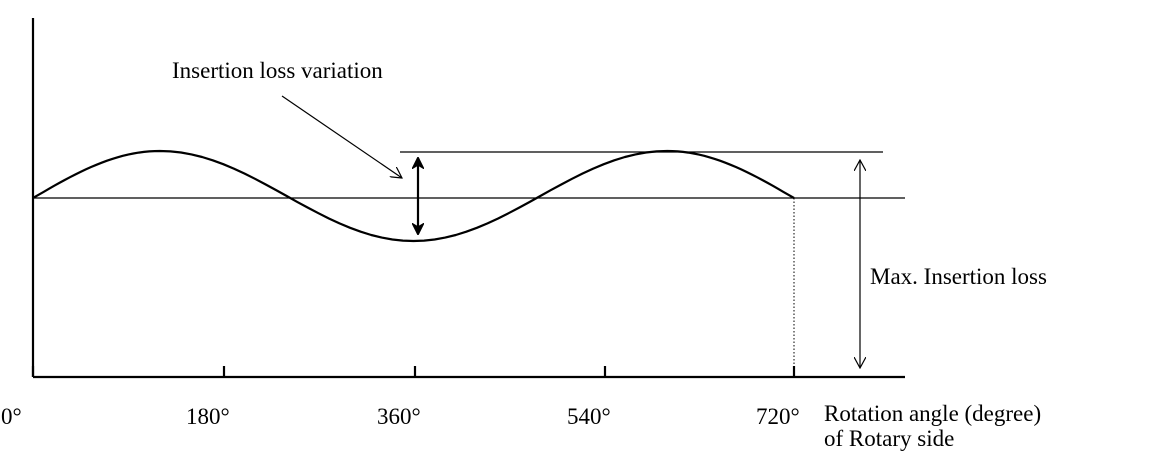 The image size is (1152, 456). What do you see at coordinates (277, 70) in the screenshot?
I see `variation-label: Insertion loss variation` at bounding box center [277, 70].